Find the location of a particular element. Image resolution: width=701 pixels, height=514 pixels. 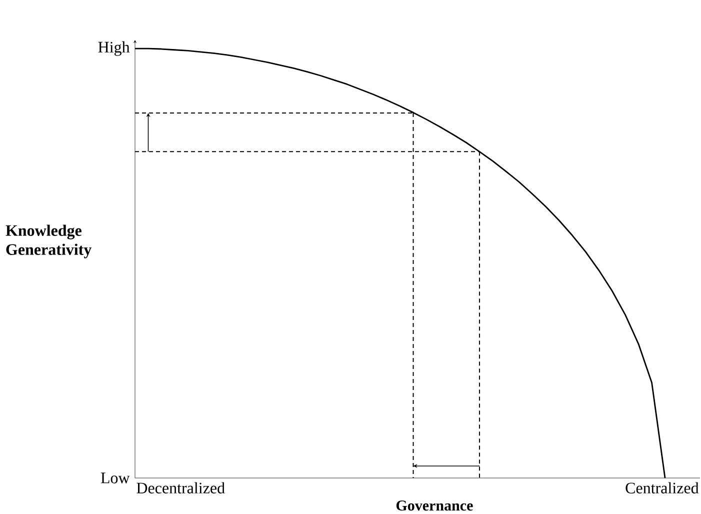

annotation: Low is located at coordinates (115, 478).